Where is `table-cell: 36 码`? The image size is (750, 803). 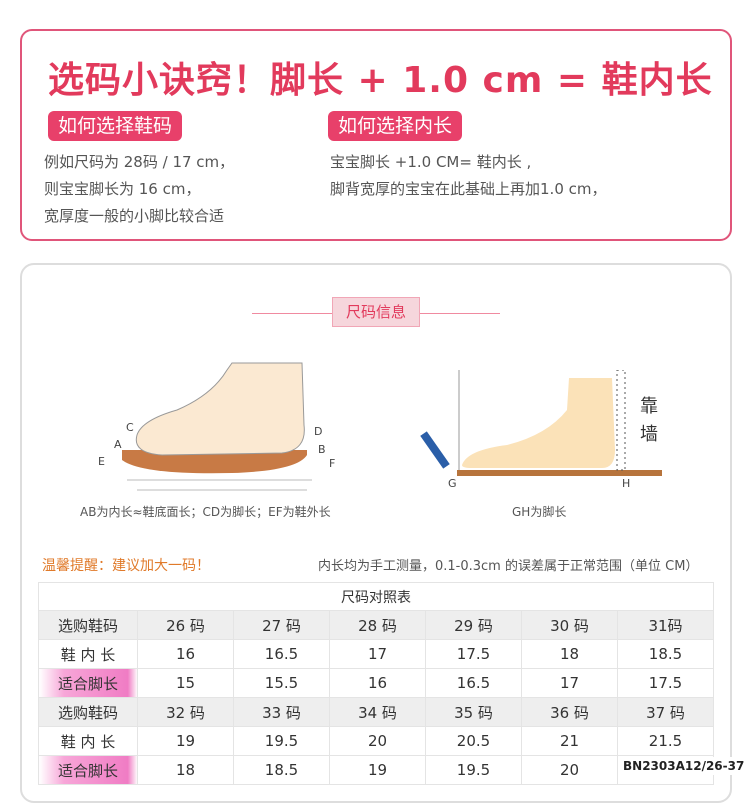 table-cell: 36 码 is located at coordinates (569, 712).